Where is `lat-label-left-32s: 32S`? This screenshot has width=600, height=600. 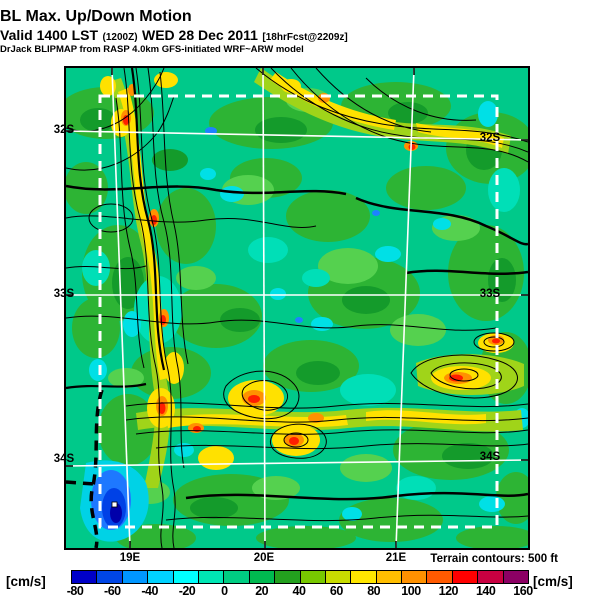
lat-label-left-32s: 32S is located at coordinates (64, 130).